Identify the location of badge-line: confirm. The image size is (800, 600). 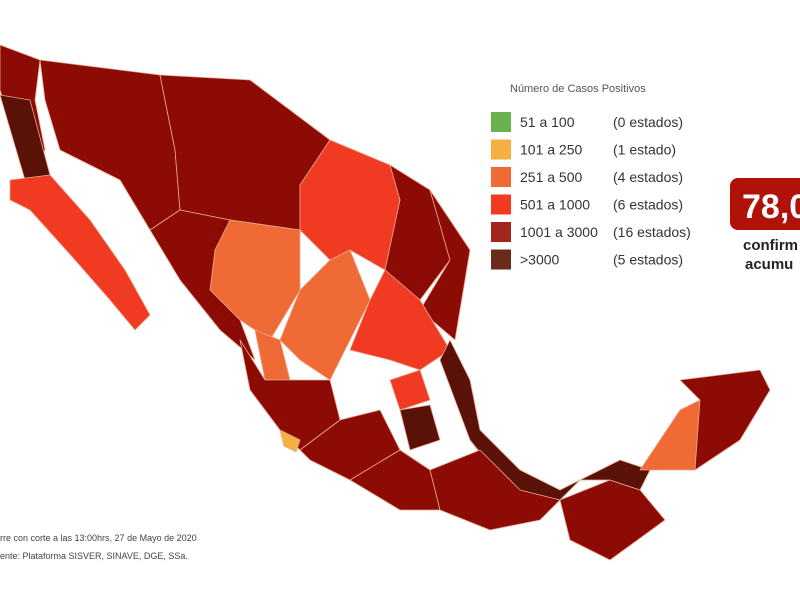
(770, 245).